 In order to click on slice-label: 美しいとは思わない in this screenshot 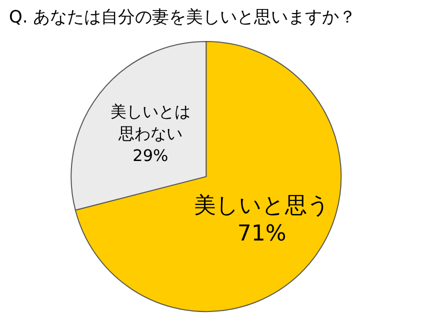, I will do `click(150, 122)`.